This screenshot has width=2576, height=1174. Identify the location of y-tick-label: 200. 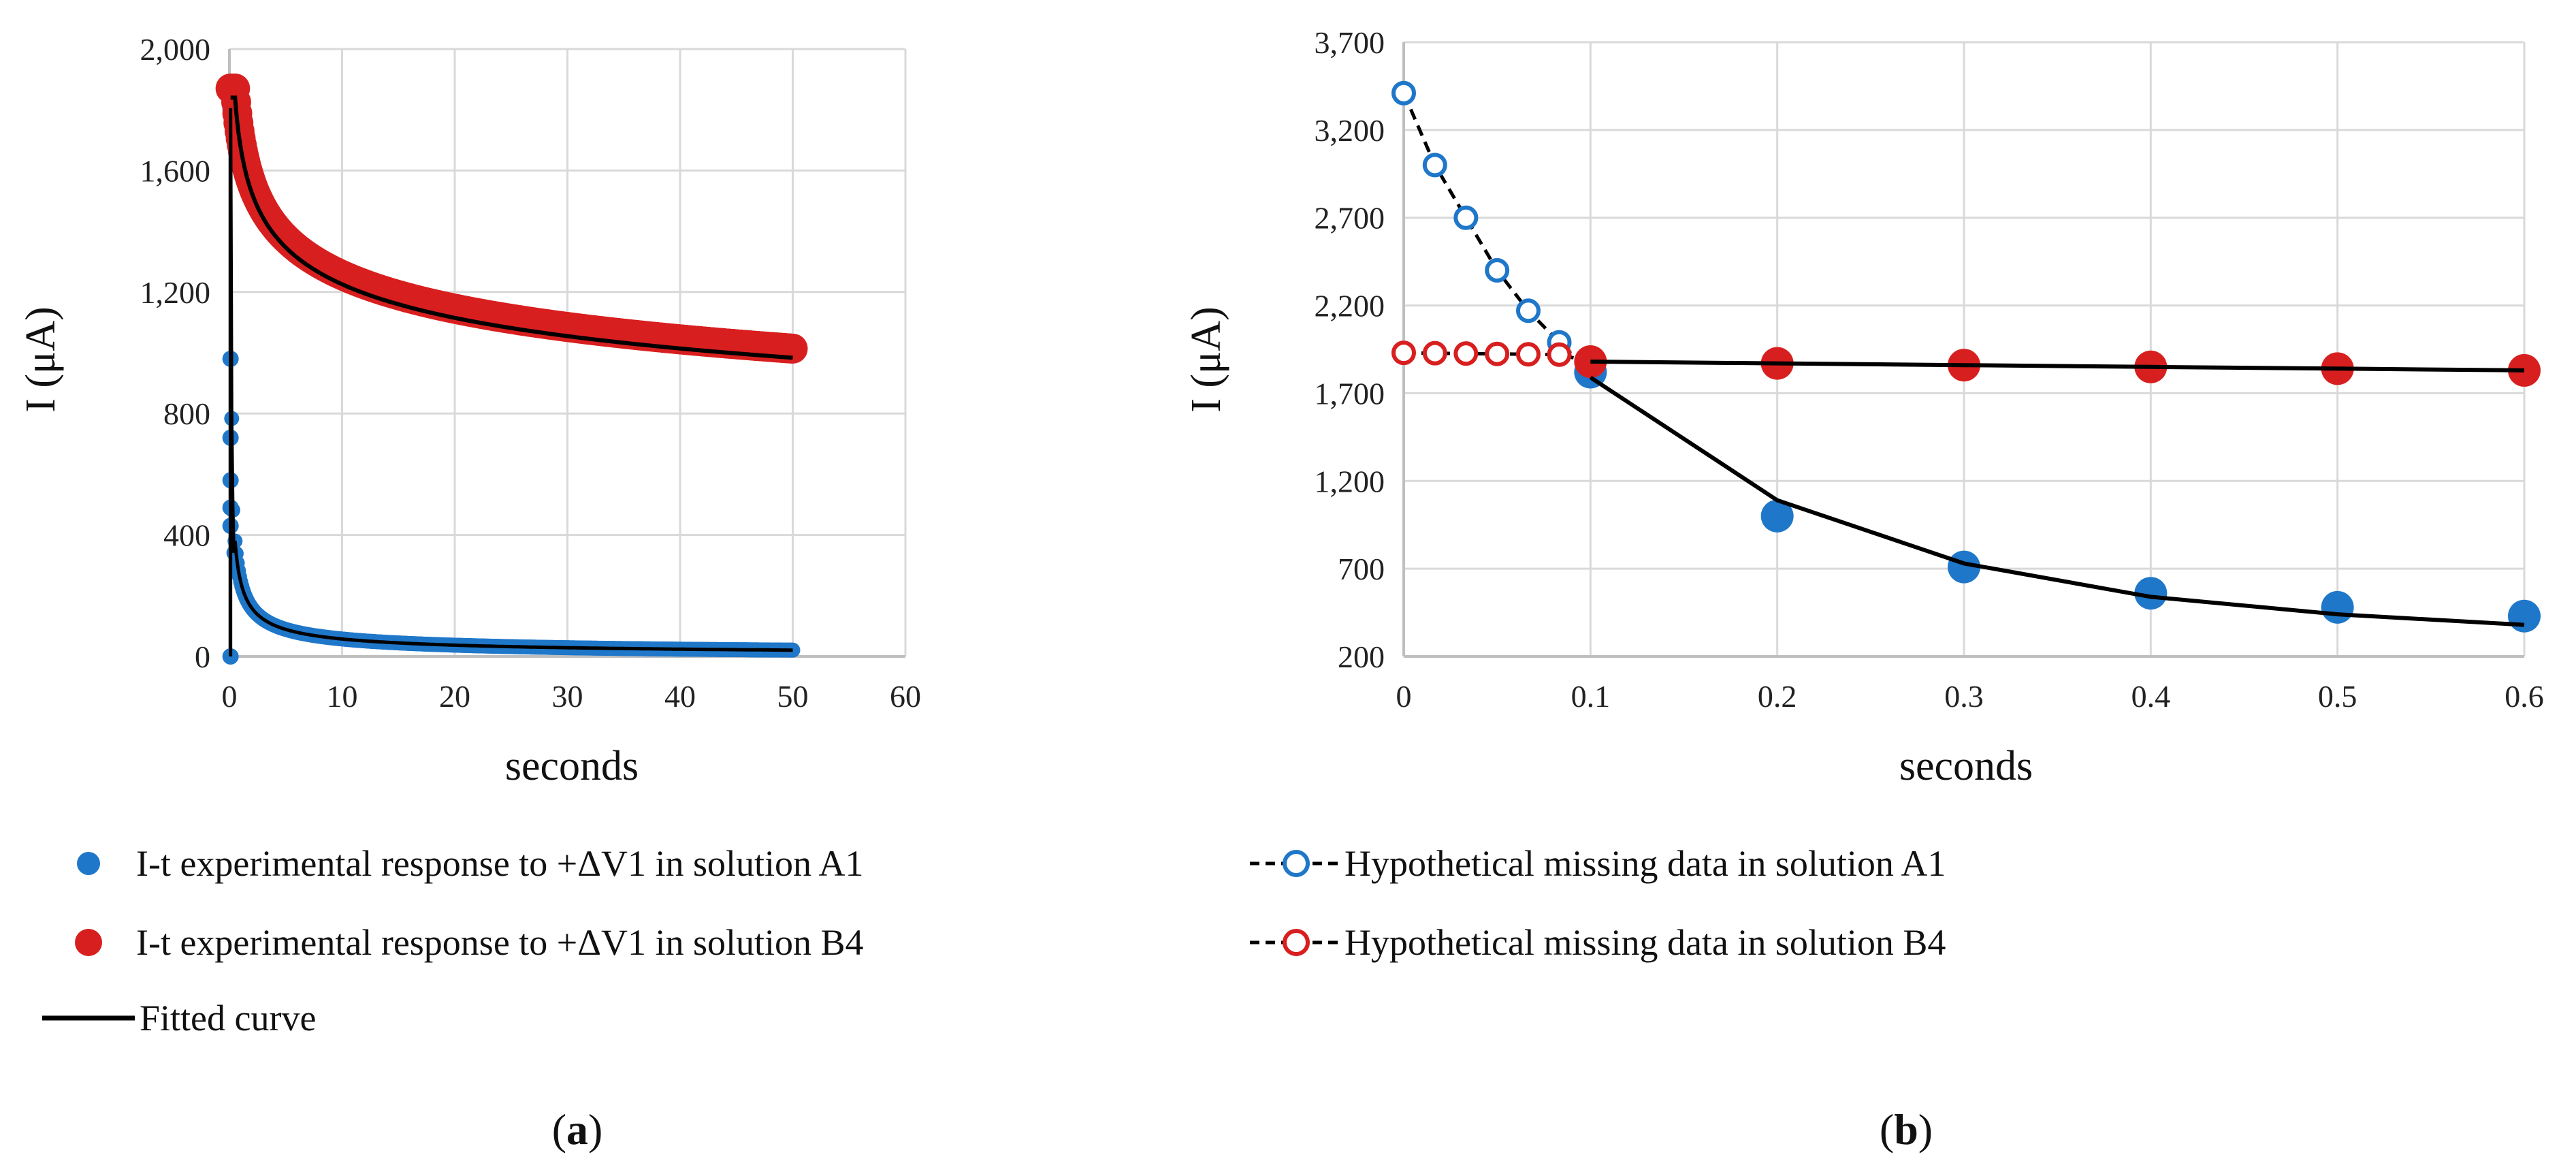
(1362, 656).